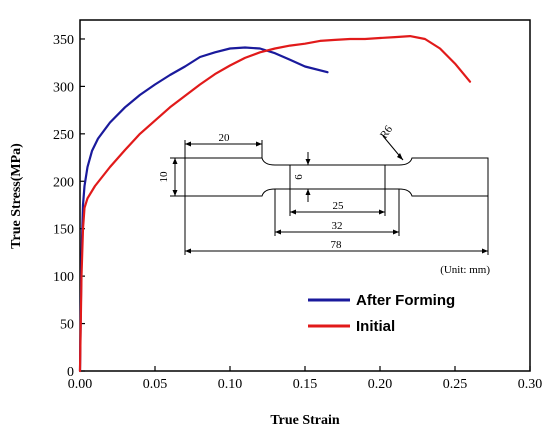  What do you see at coordinates (225, 138) in the screenshot?
I see `dim-label-20: 20` at bounding box center [225, 138].